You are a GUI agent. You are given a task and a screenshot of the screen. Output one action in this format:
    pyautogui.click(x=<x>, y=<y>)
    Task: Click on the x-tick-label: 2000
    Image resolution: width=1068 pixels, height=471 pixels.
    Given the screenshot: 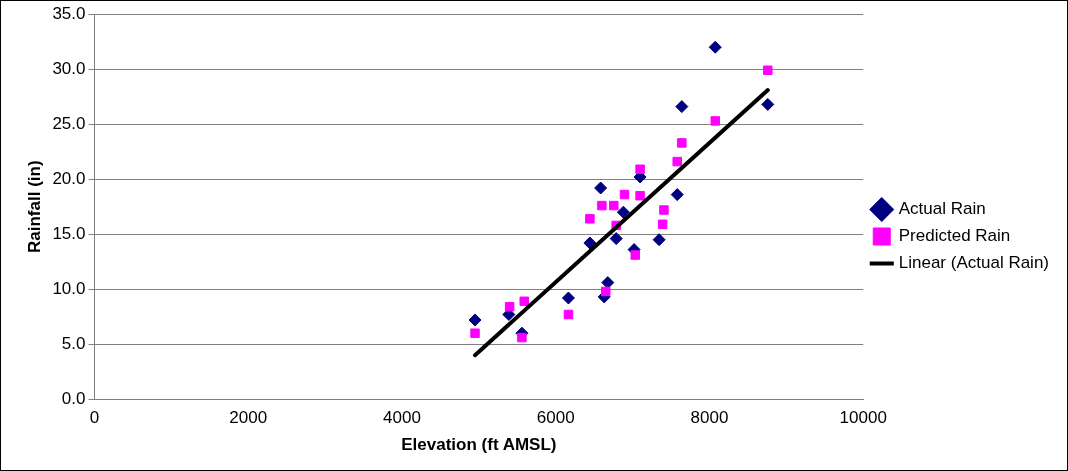 What is the action you would take?
    pyautogui.click(x=248, y=418)
    